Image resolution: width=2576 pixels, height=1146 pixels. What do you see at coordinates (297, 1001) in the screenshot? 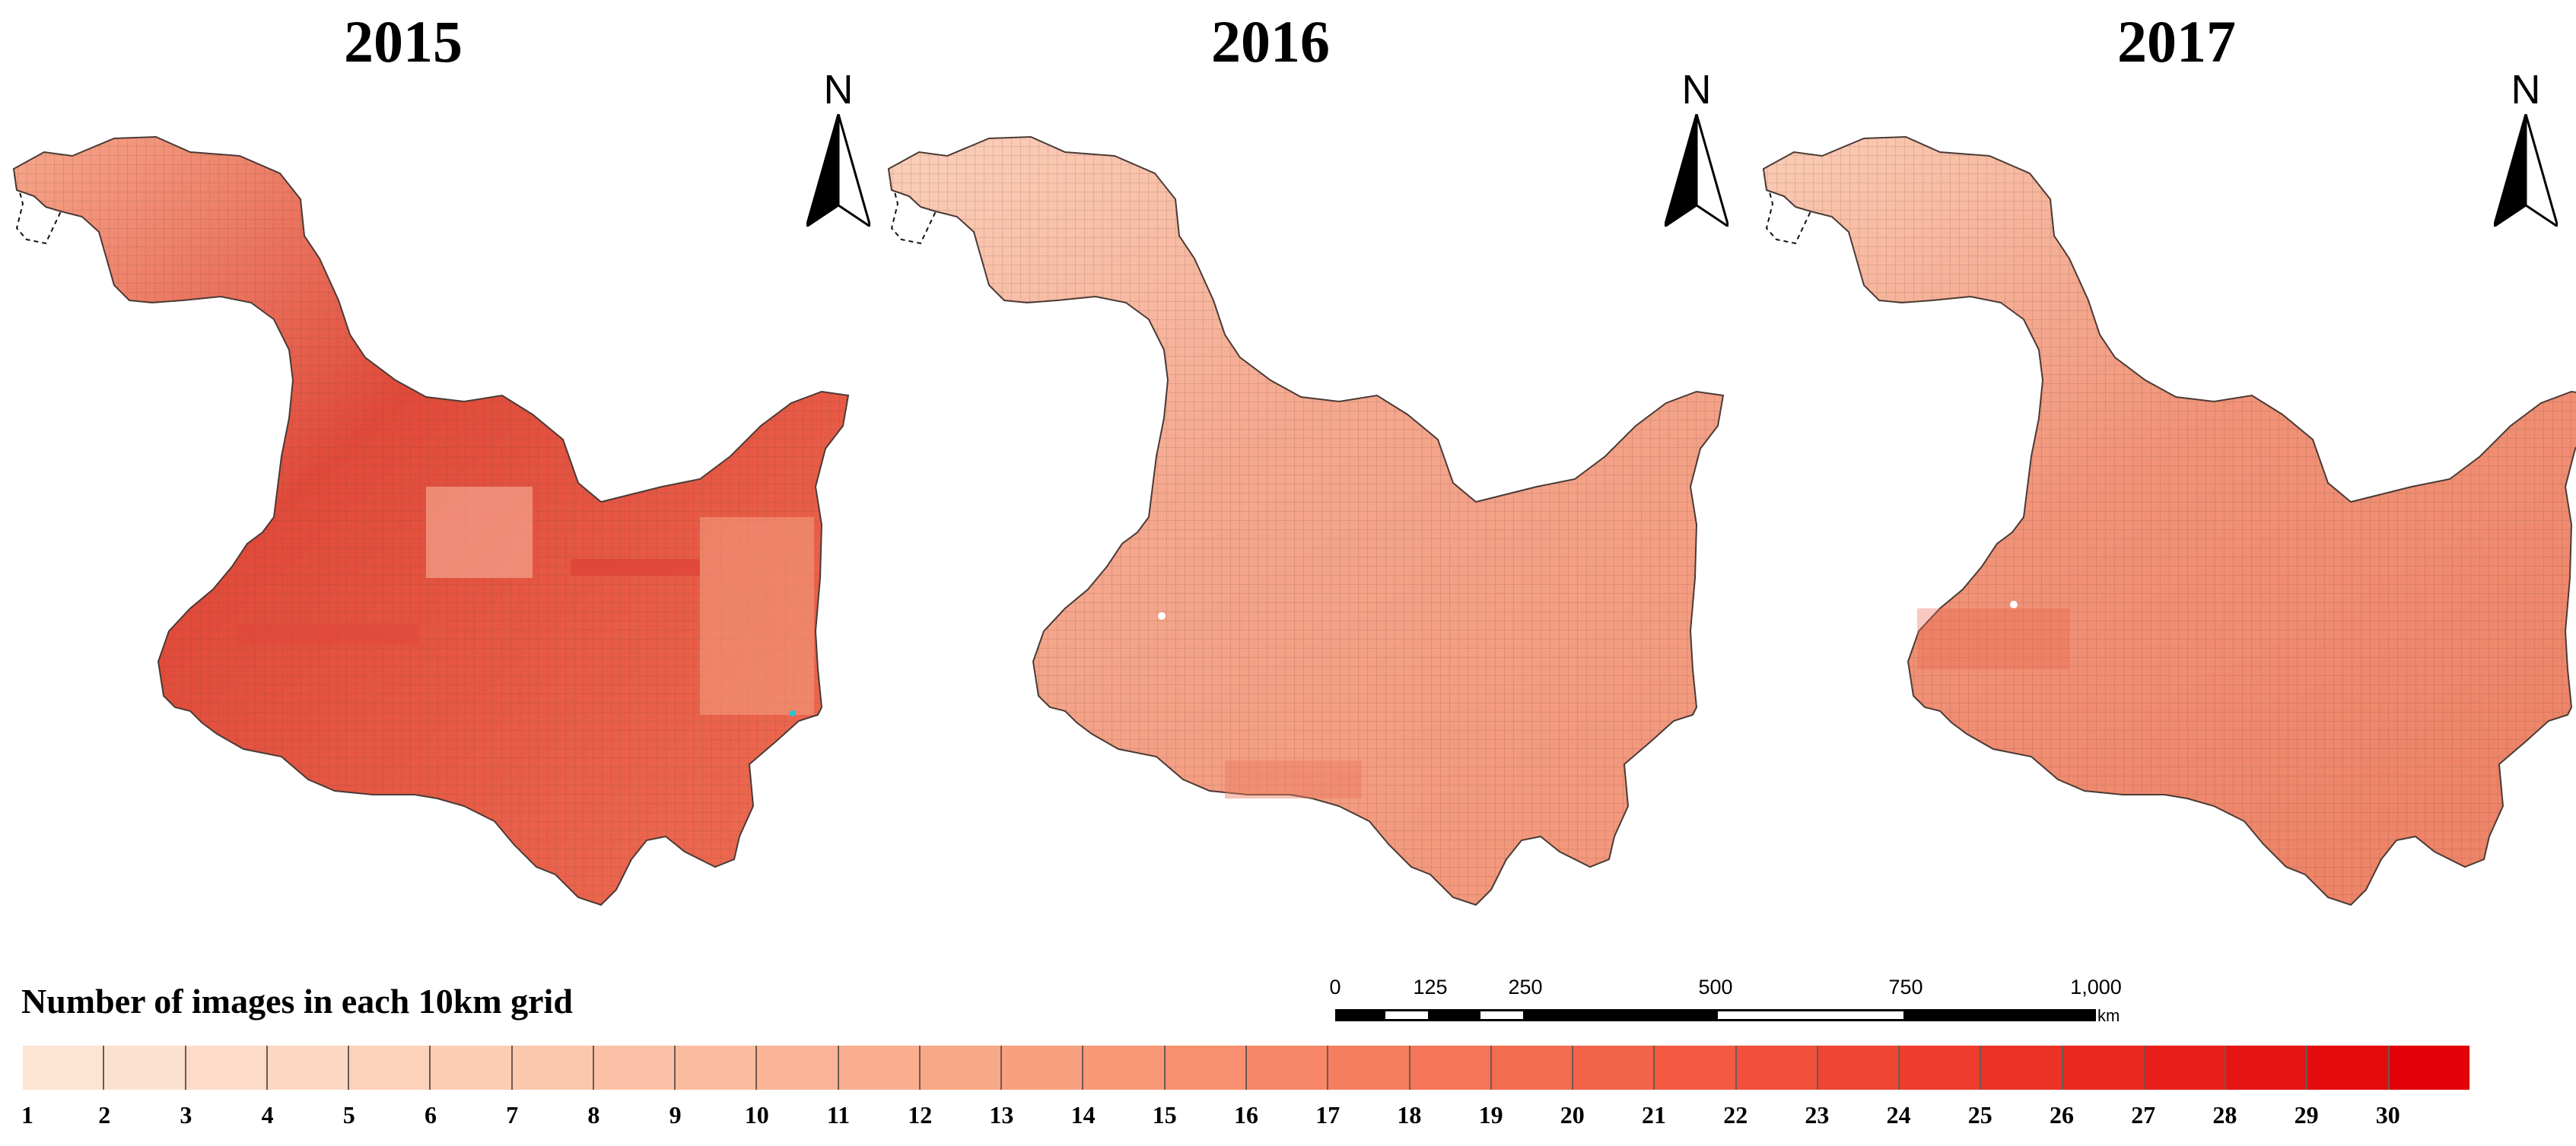
I see `legend-title: Number of images in each 10km grid` at bounding box center [297, 1001].